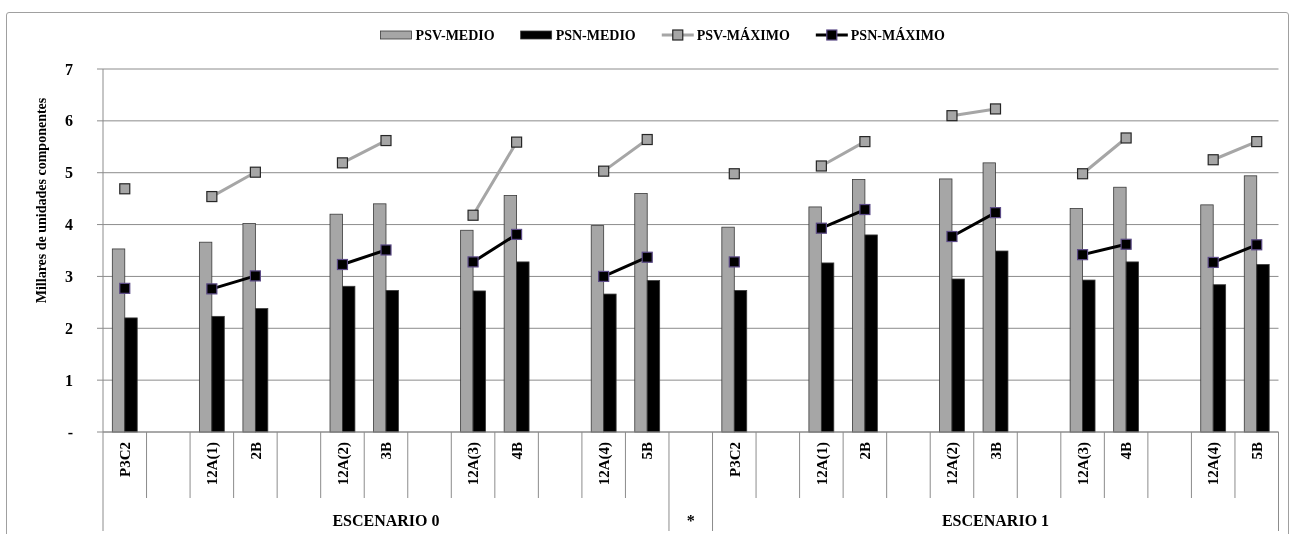  What do you see at coordinates (595, 35) in the screenshot?
I see `legend-label: PSN-MEDIO` at bounding box center [595, 35].